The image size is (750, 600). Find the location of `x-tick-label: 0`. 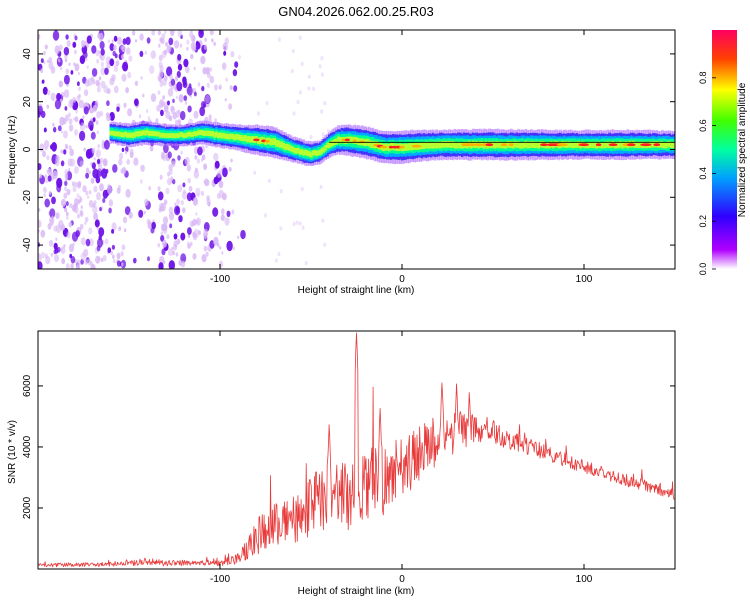

x-tick-label: 0 is located at coordinates (402, 579).